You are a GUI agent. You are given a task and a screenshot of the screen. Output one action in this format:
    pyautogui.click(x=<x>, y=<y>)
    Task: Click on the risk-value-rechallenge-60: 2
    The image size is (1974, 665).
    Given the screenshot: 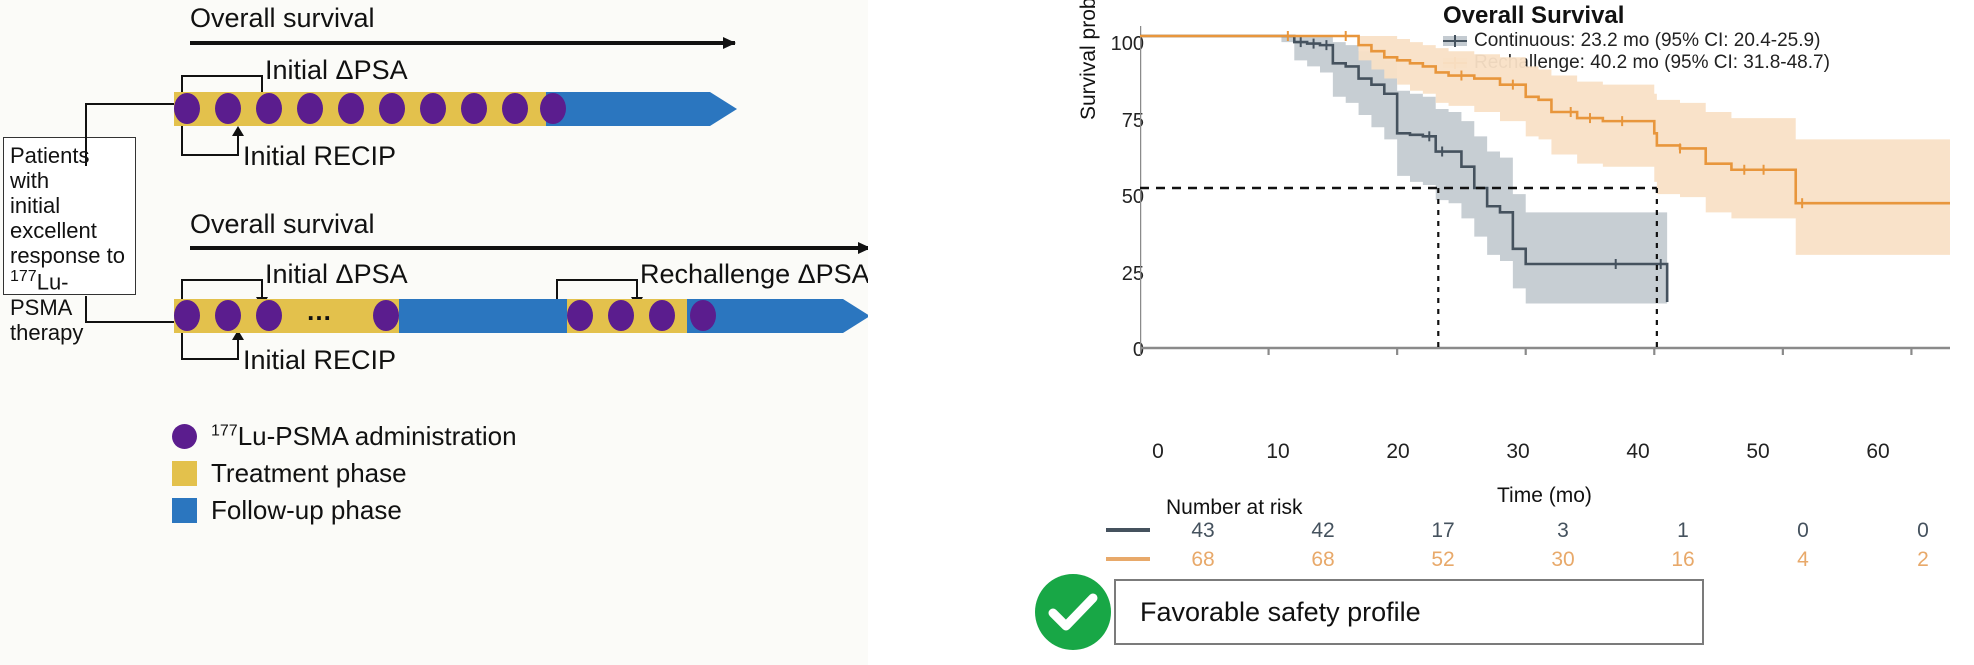 What is the action you would take?
    pyautogui.click(x=1923, y=559)
    